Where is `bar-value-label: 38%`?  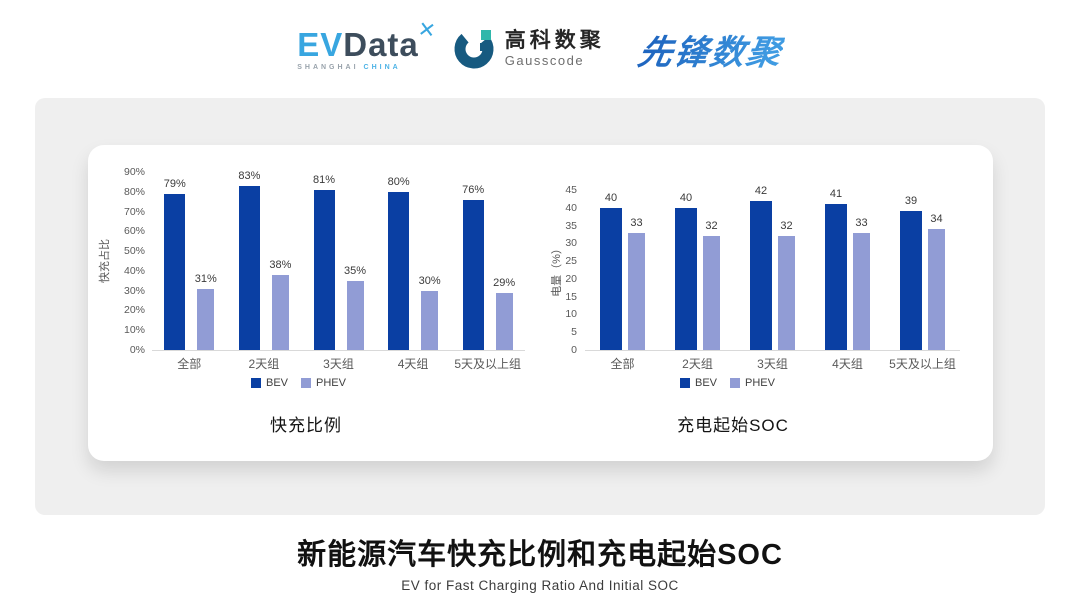 bar-value-label: 38% is located at coordinates (280, 264).